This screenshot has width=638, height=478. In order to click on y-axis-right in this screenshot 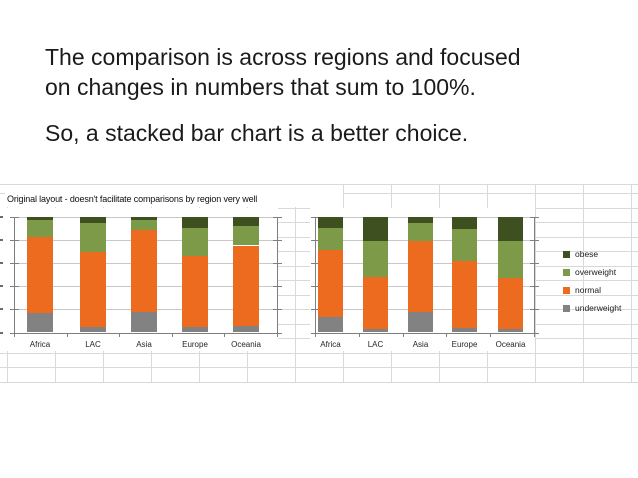, I will do `click(277, 274)`.